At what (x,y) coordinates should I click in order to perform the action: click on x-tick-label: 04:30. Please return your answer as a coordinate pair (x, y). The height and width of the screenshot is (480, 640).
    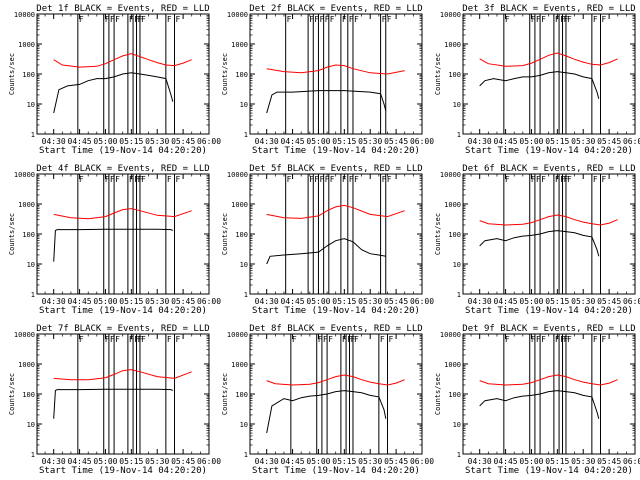
    Looking at the image, I should click on (480, 141).